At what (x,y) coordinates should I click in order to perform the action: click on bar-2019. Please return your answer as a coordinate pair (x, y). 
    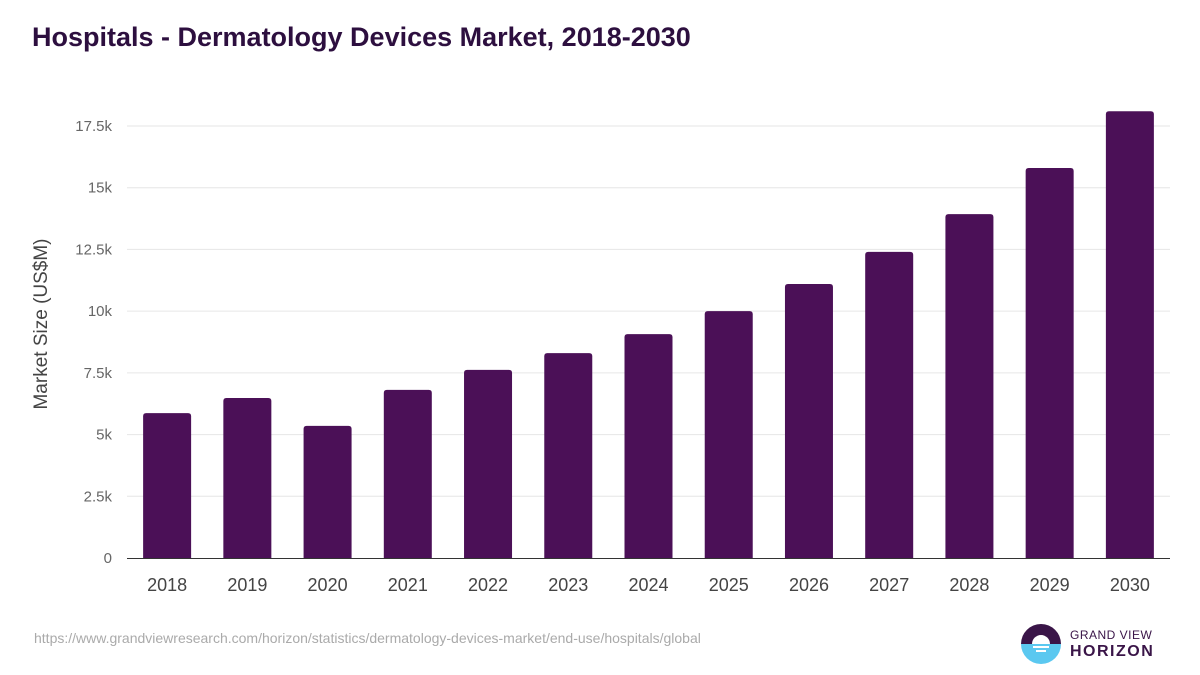
    Looking at the image, I should click on (247, 478).